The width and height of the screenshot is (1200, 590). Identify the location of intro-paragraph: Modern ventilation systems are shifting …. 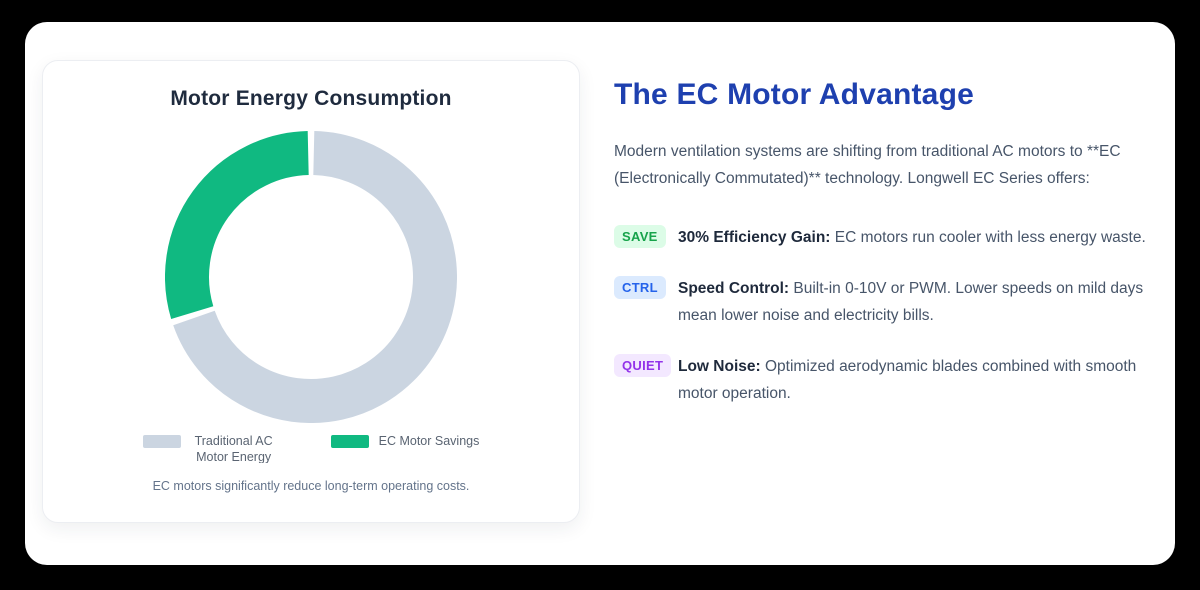
(867, 165).